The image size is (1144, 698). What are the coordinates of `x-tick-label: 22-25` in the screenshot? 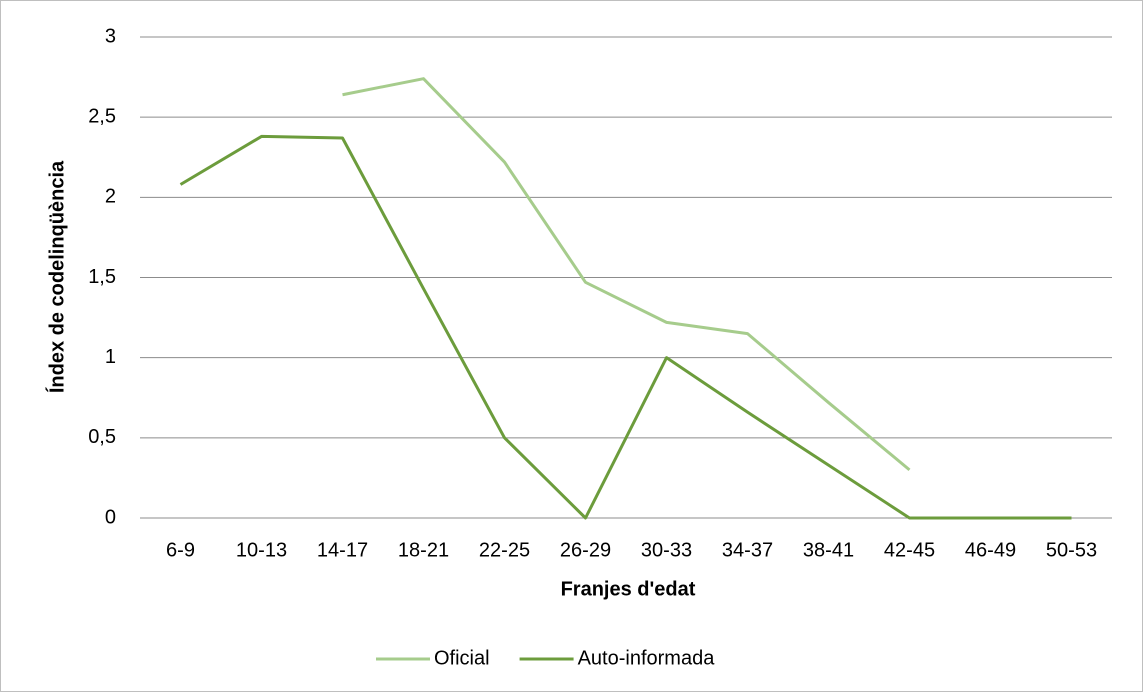 It's located at (504, 550).